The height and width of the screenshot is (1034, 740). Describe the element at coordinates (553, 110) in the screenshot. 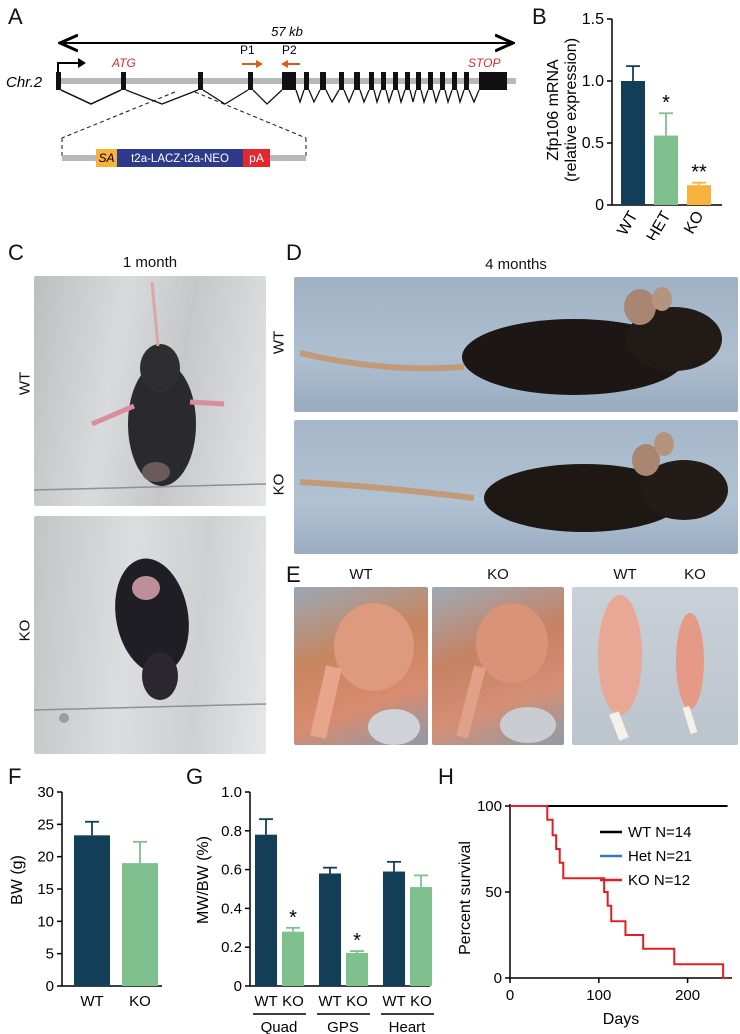

I see `y-axis-title: Zfp106 mRNA` at that location.